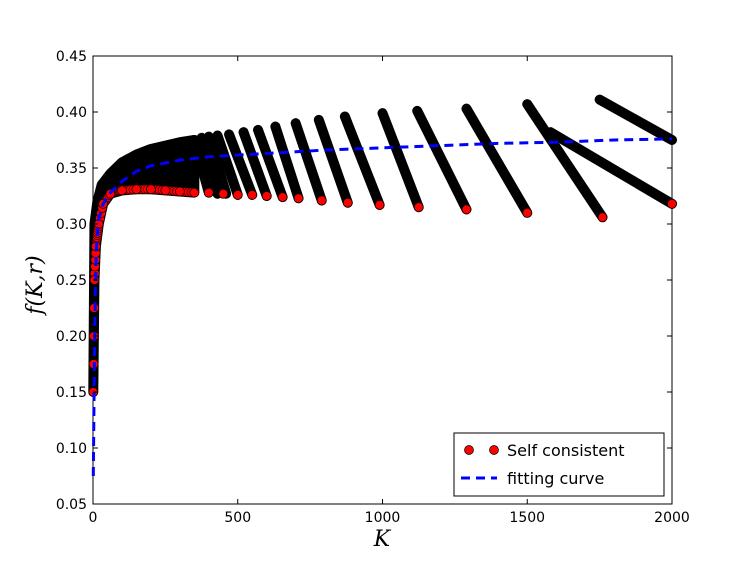  I want to click on x-tick-label: 0, so click(93, 518).